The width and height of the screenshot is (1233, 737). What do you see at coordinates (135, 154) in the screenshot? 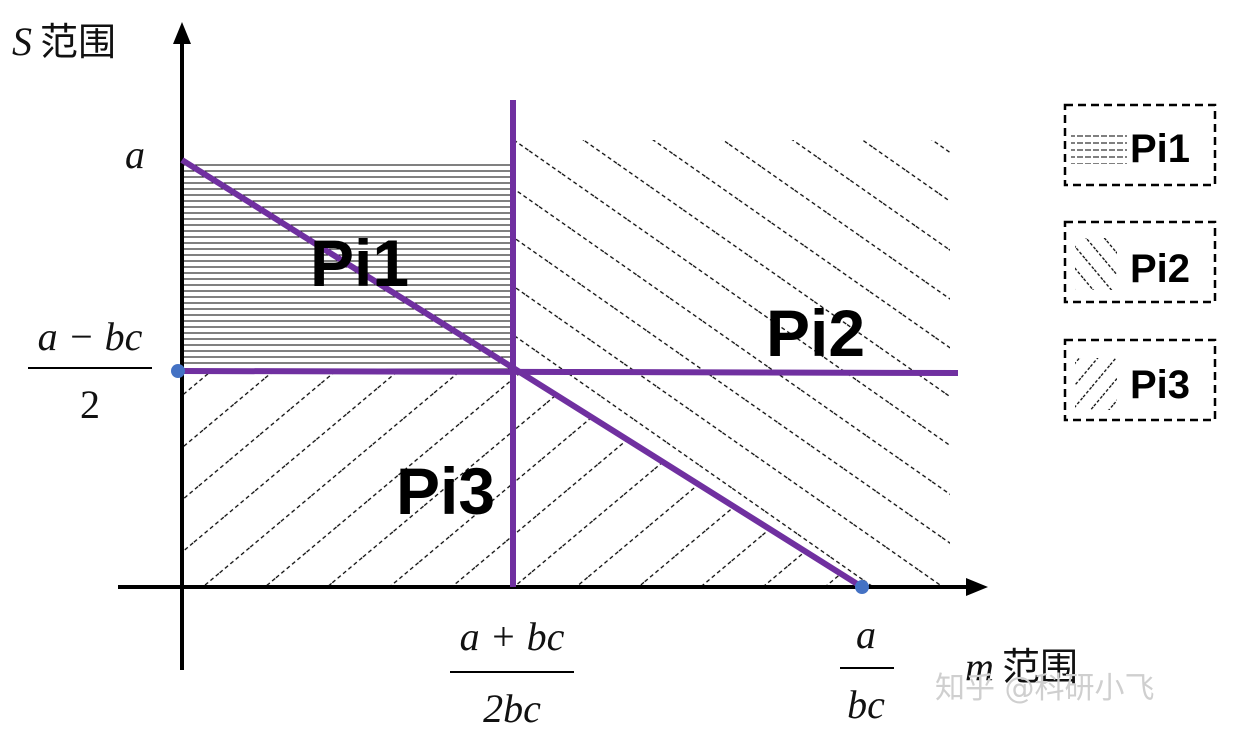
I see `y-tick-top: a` at bounding box center [135, 154].